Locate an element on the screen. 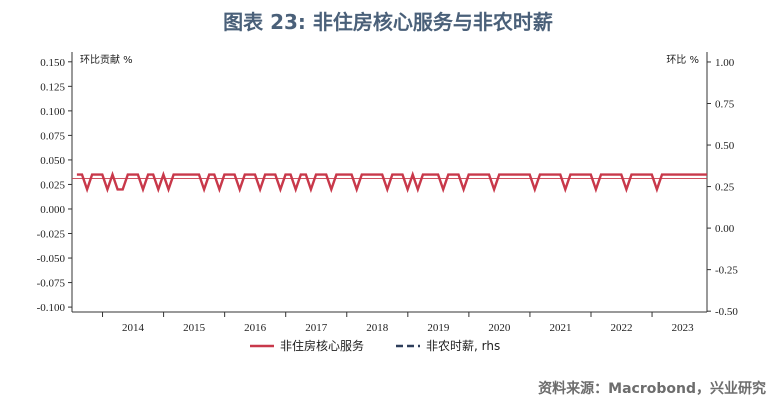  right-tick-label: 0.75 is located at coordinates (725, 105).